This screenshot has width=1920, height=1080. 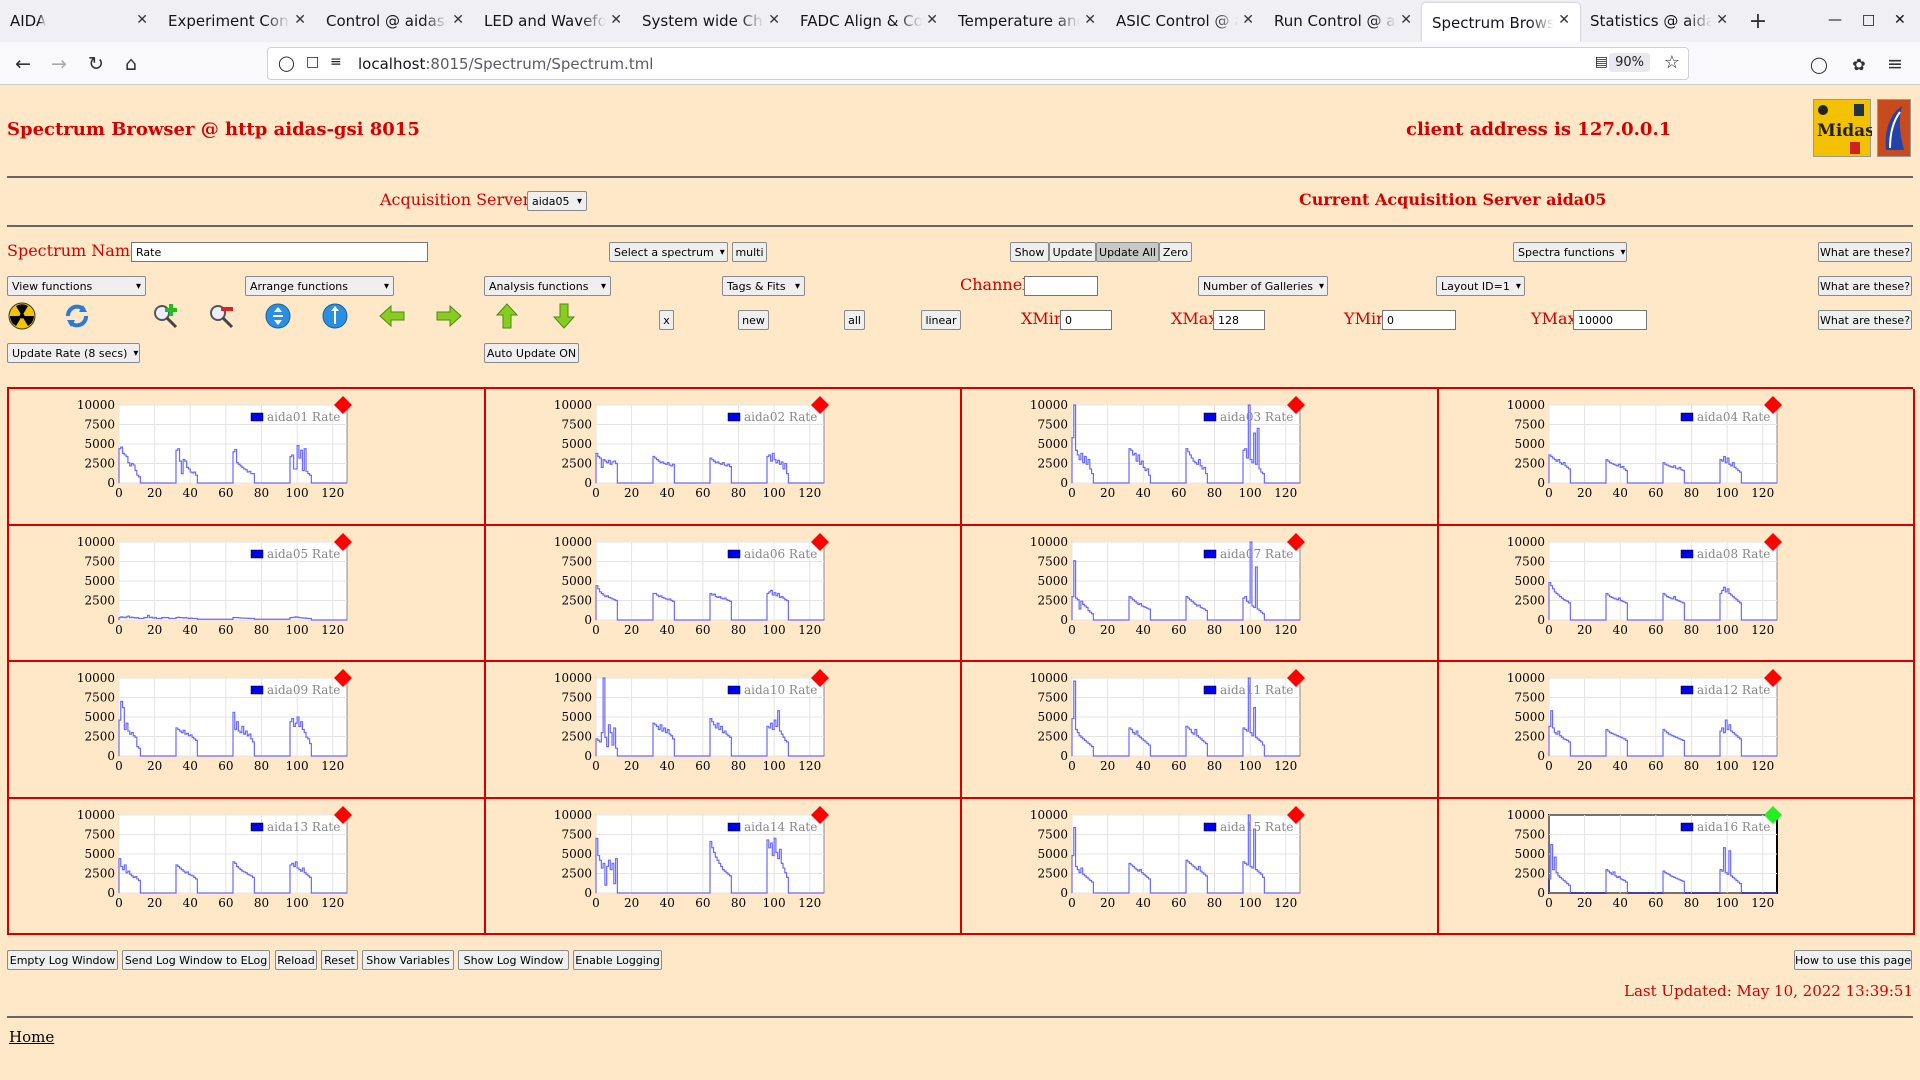 What do you see at coordinates (1175, 252) in the screenshot?
I see `zero-button: Zero` at bounding box center [1175, 252].